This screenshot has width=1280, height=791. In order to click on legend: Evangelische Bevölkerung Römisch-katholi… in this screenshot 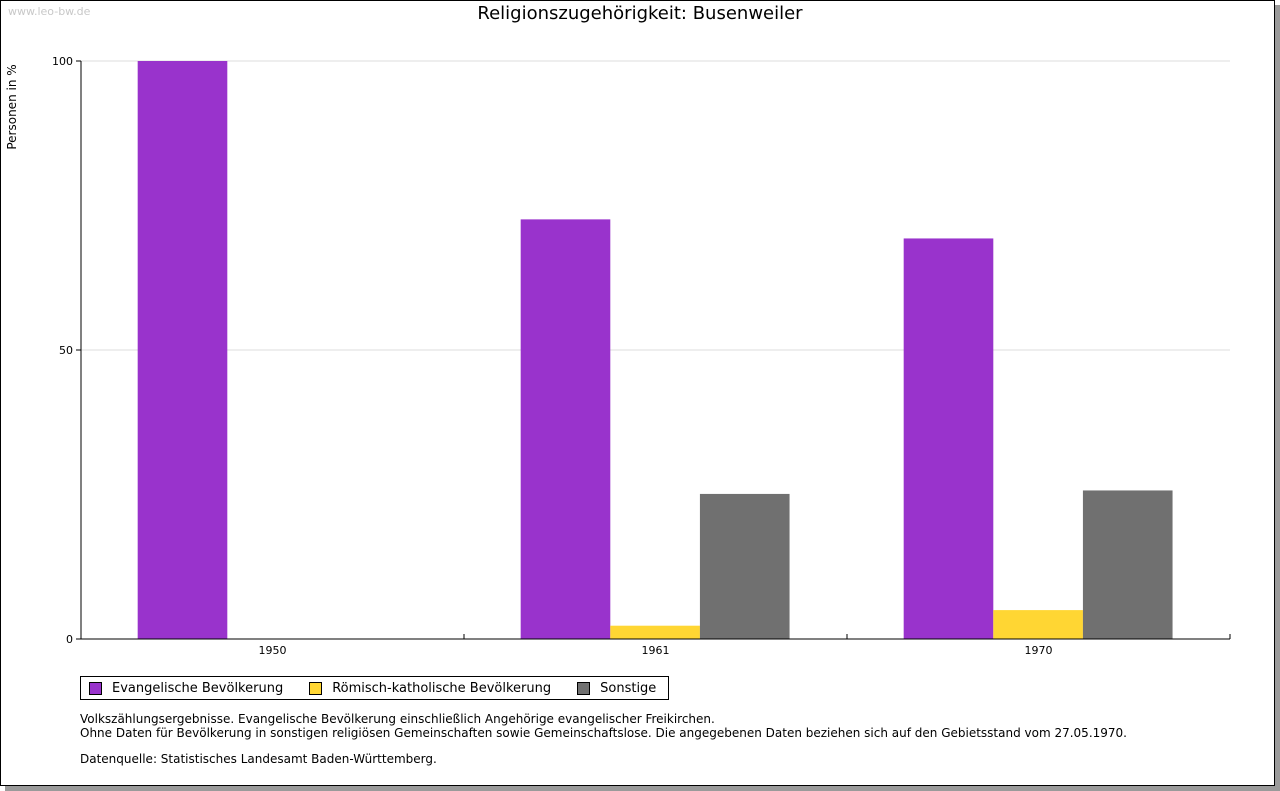, I will do `click(375, 688)`.